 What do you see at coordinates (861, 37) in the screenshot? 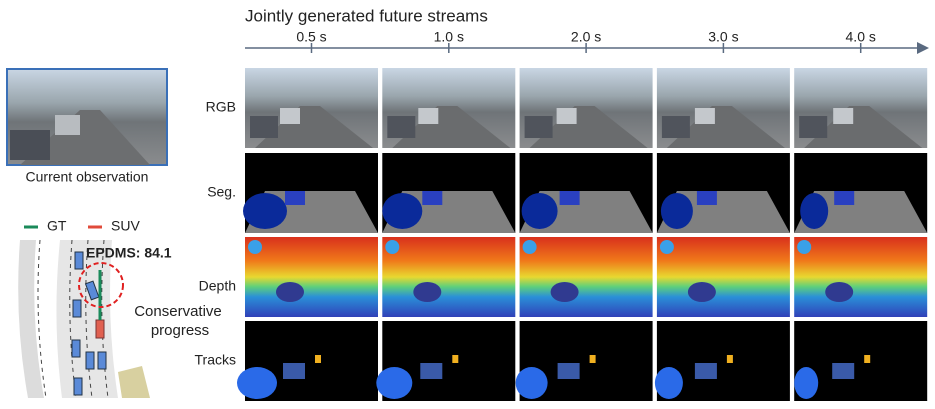
I see `timeline-label: 4.0 s` at bounding box center [861, 37].